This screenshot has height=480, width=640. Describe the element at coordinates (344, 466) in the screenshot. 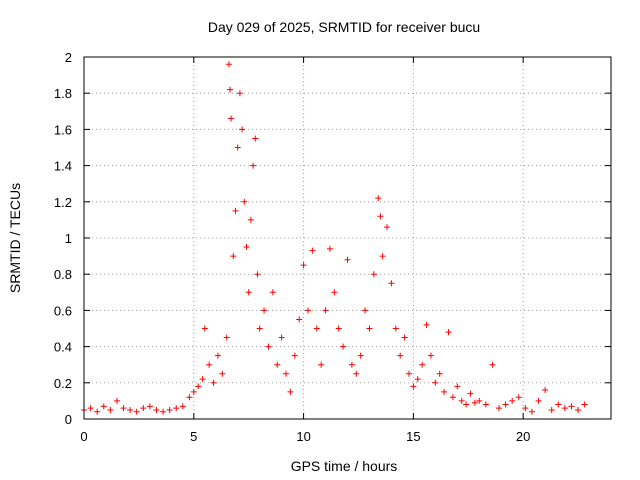

I see `x-axis-label: GPS time / hours` at that location.